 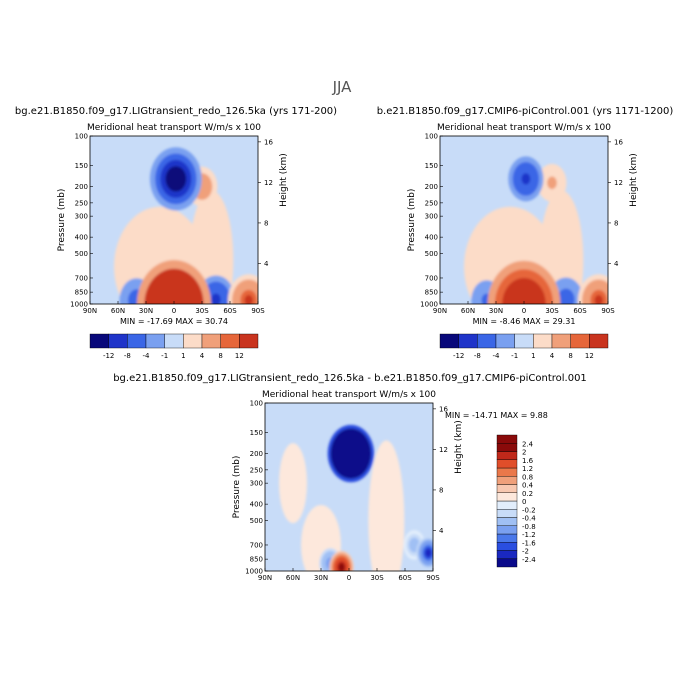 What do you see at coordinates (202, 311) in the screenshot?
I see `x-tick-label: 30S` at bounding box center [202, 311].